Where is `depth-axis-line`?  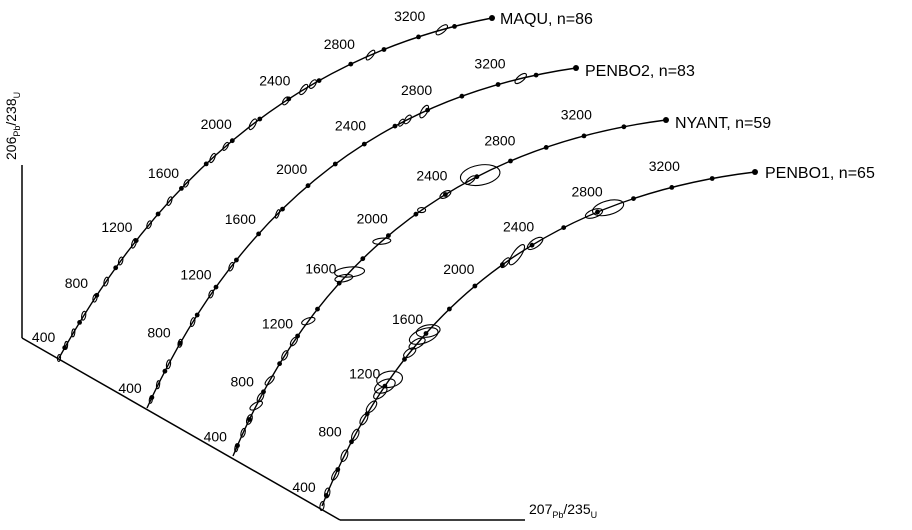
depth-axis-line is located at coordinates (181, 429).